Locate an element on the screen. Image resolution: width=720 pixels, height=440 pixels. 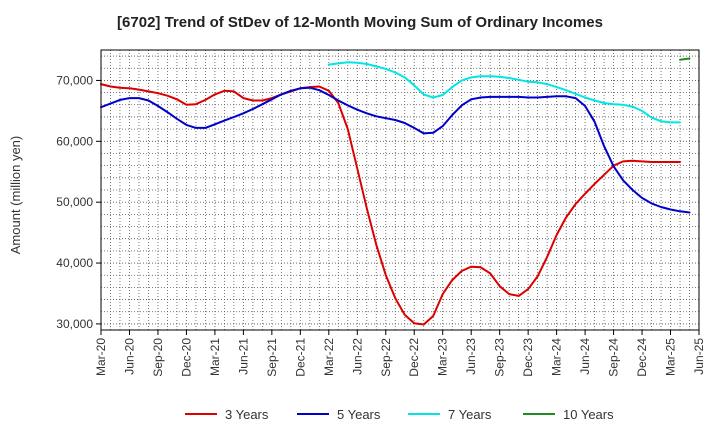
x-tick-label: Dec-24 is located at coordinates (642, 357).